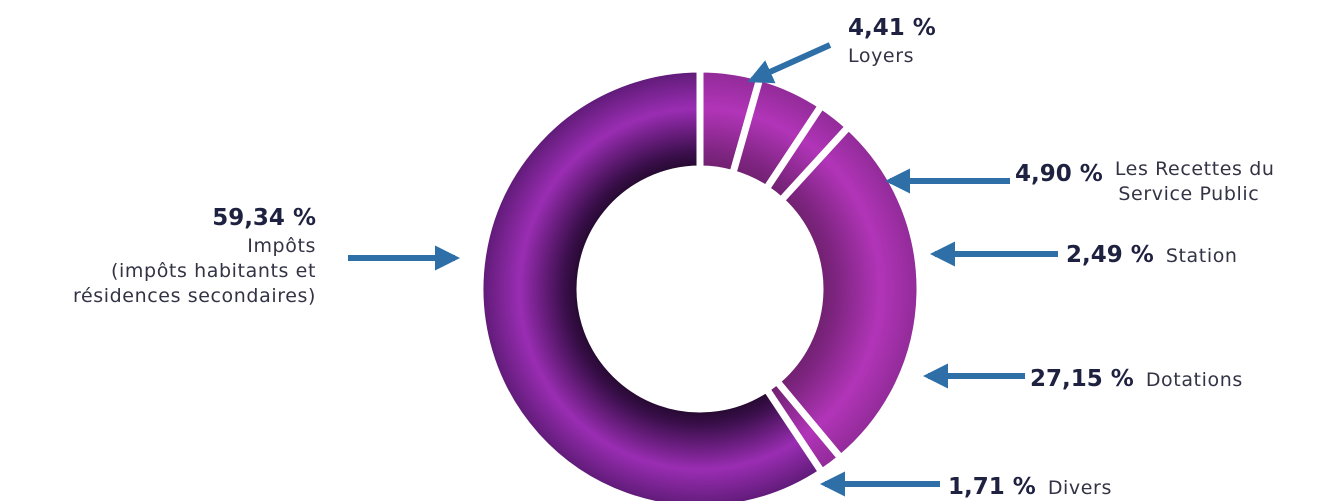 The height and width of the screenshot is (501, 1340). What do you see at coordinates (881, 56) in the screenshot?
I see `category-label-line: Loyers` at bounding box center [881, 56].